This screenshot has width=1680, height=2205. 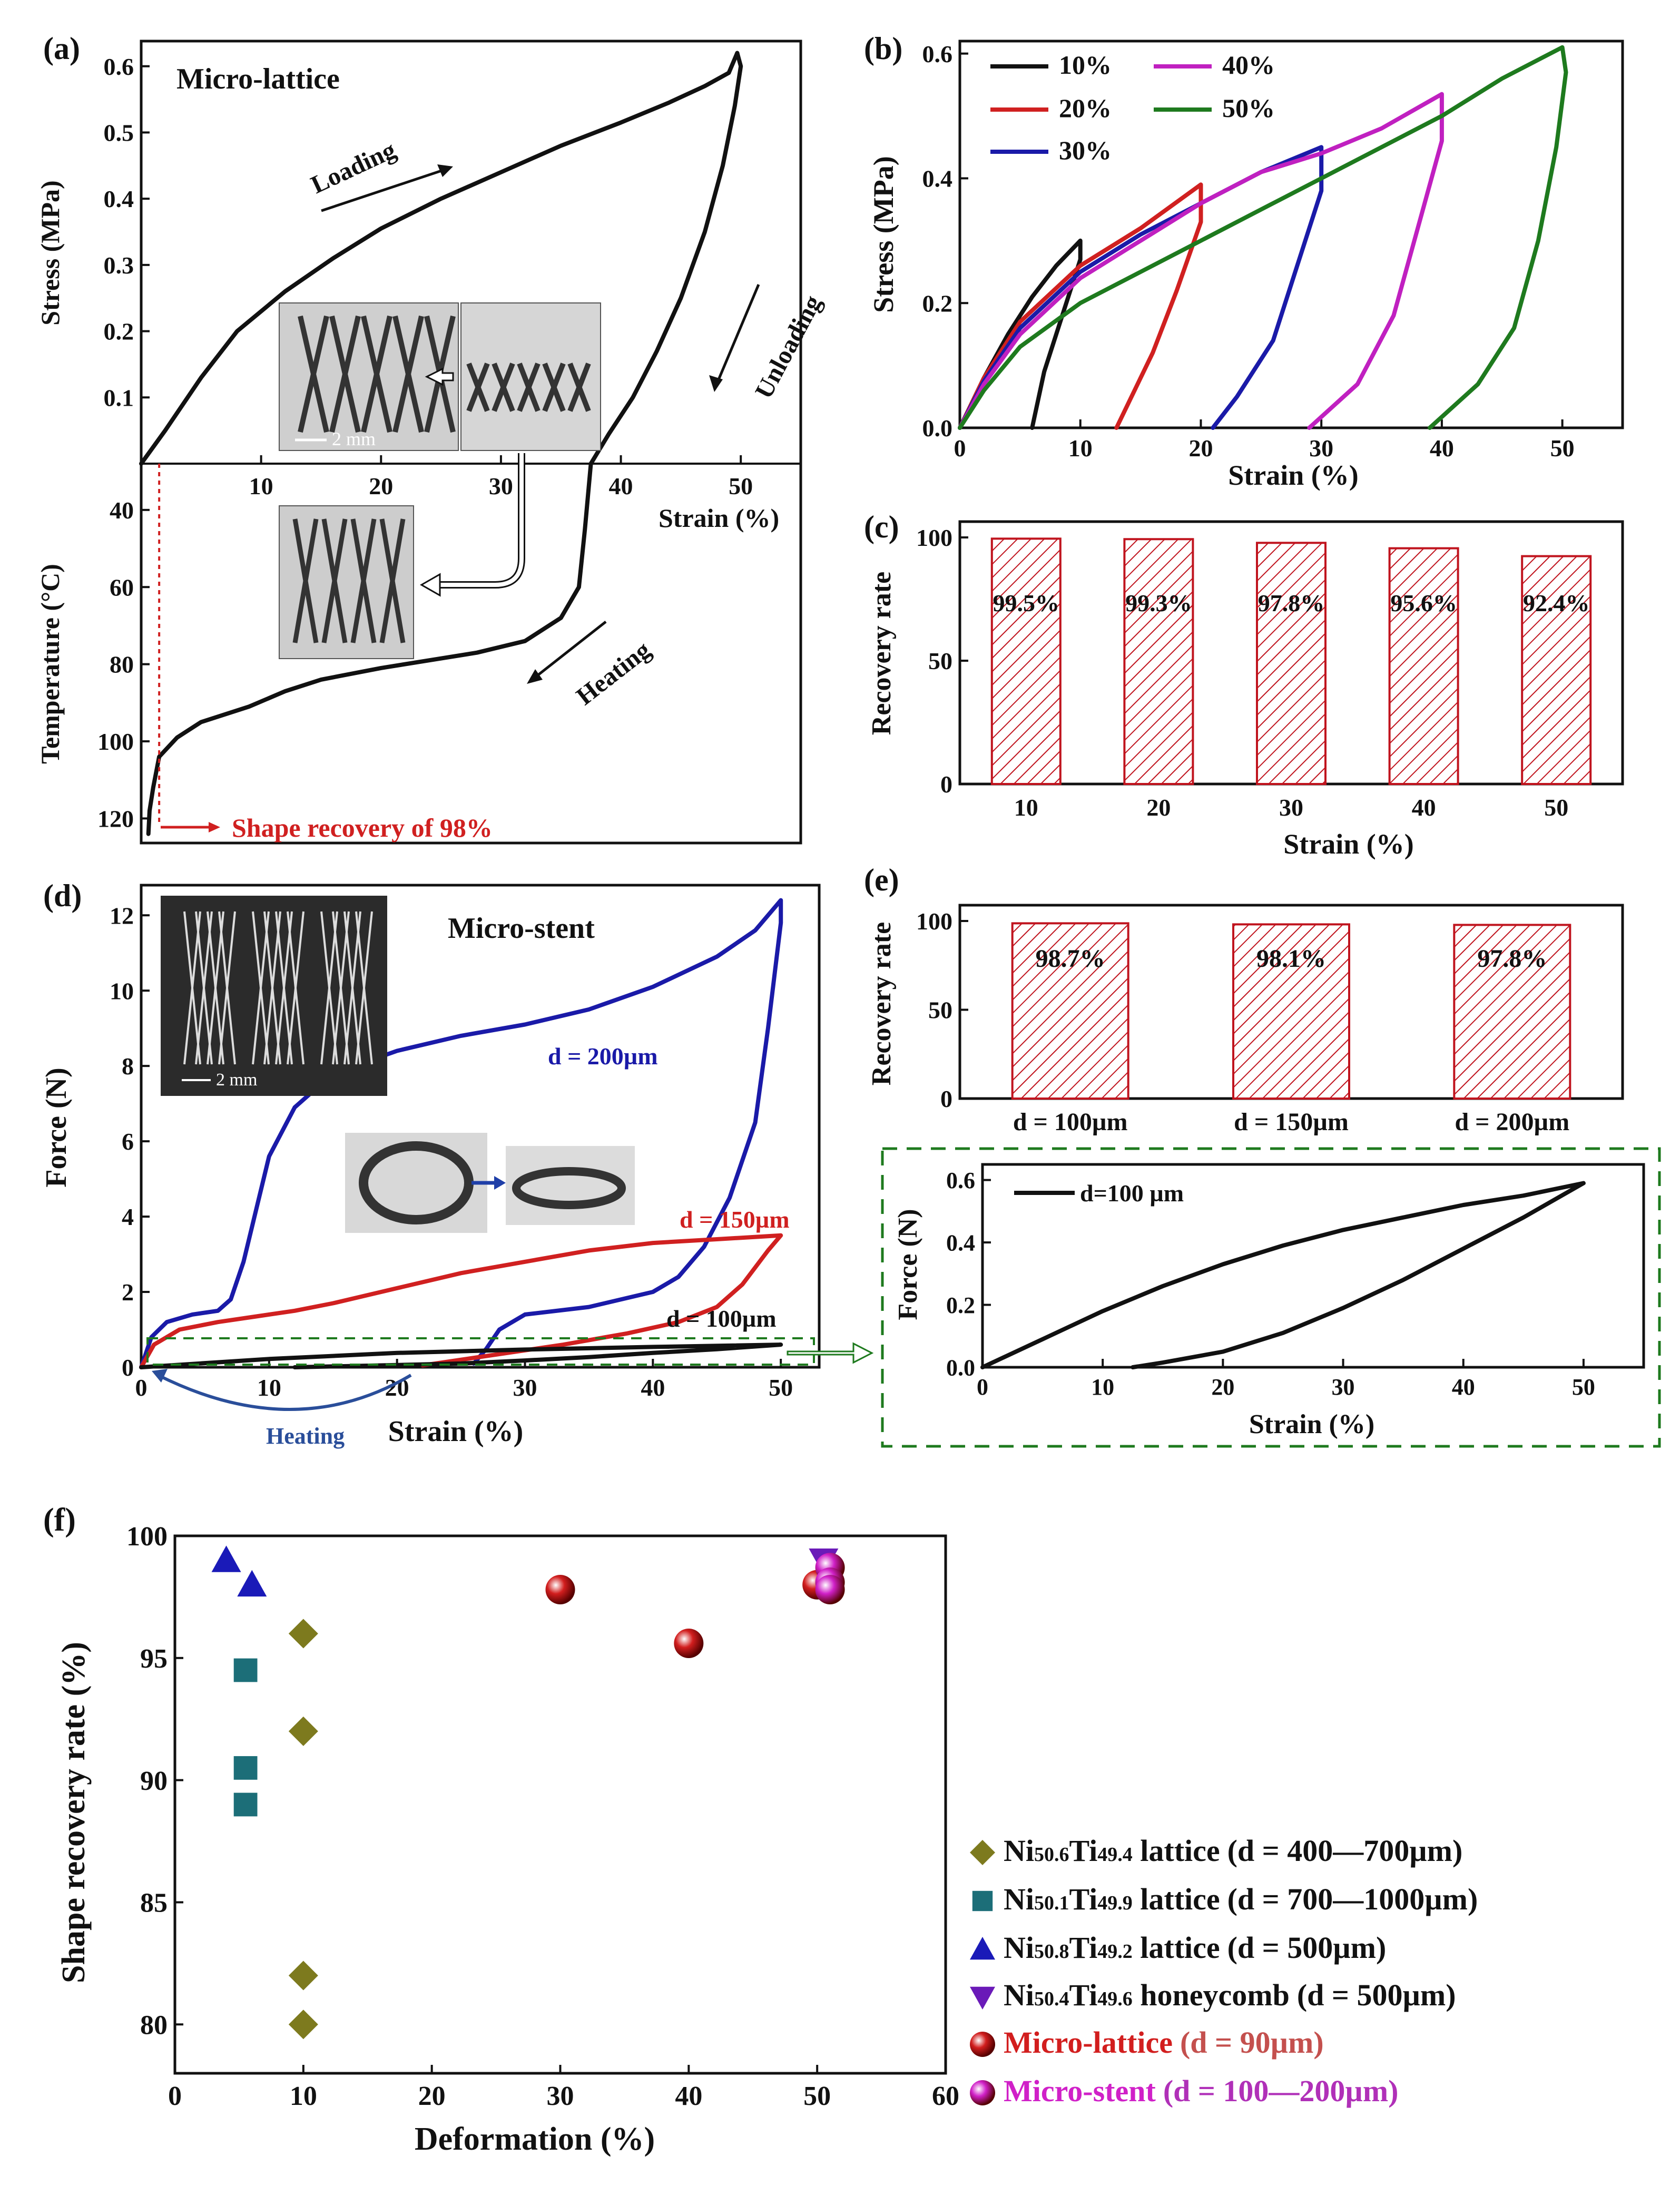 I want to click on legend-label: Ni50.4Ti49.6 honeycomb (d = 500µm), so click(x=1230, y=1995).